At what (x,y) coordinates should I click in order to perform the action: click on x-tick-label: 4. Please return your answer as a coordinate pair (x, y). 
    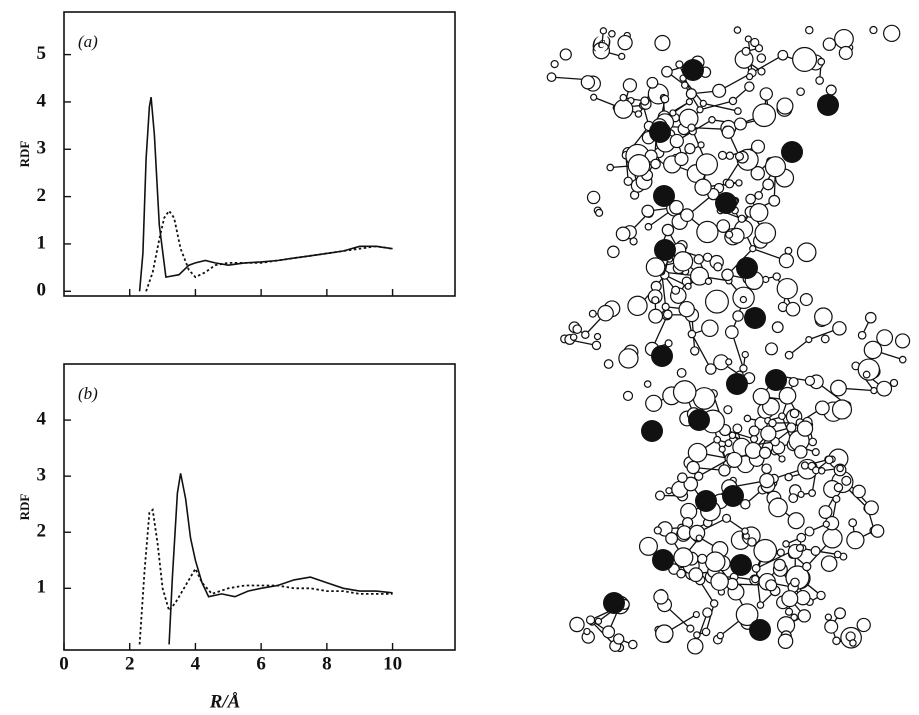
    Looking at the image, I should click on (196, 663).